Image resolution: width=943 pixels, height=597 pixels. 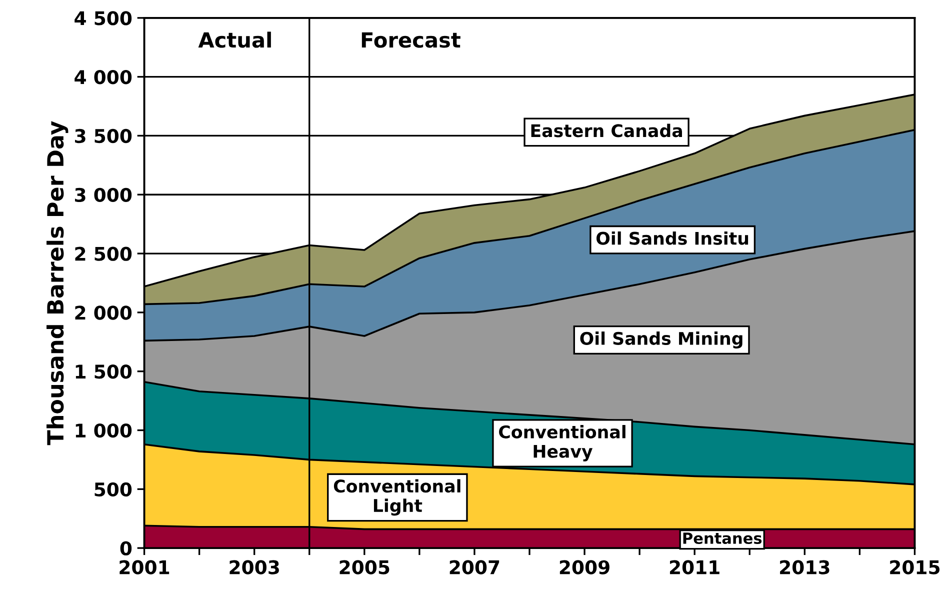 I want to click on x-tick-label: 2003, so click(x=254, y=567).